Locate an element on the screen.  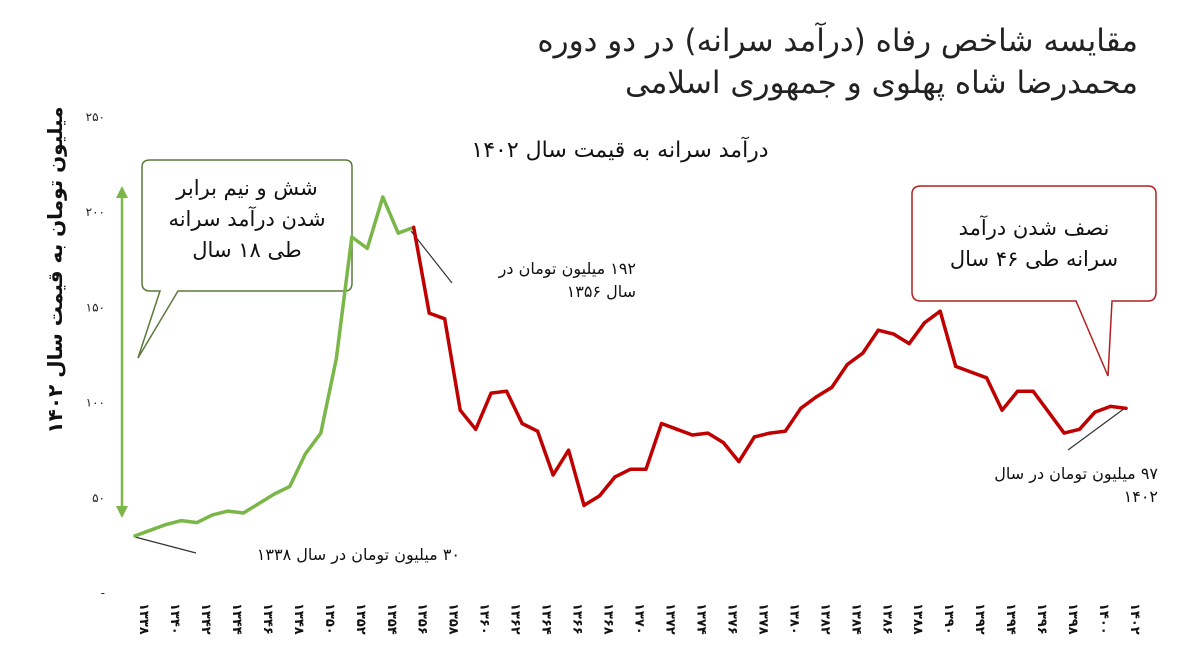
left-callout-box is located at coordinates (245, 259).